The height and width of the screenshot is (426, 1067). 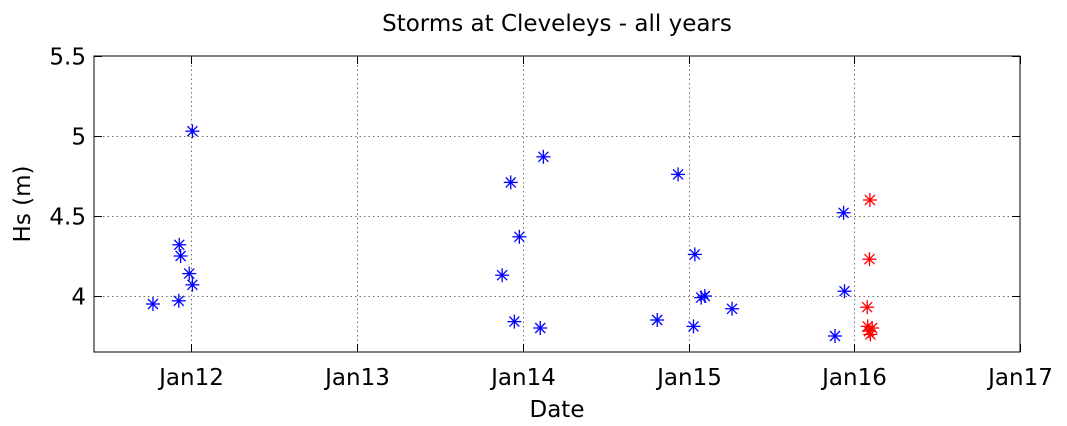 I want to click on x-axis-label: Date, so click(x=557, y=410).